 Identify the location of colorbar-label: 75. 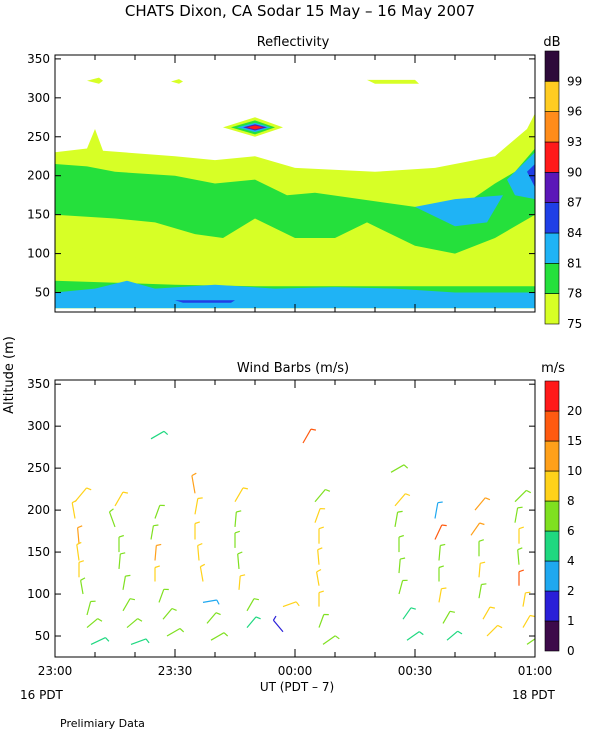
(574, 324).